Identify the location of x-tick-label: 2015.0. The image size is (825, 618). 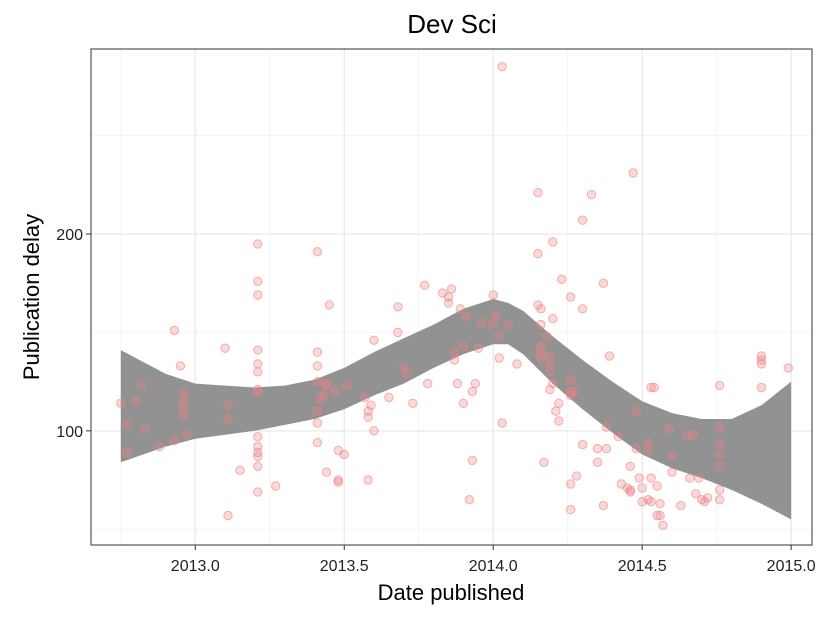
(791, 566).